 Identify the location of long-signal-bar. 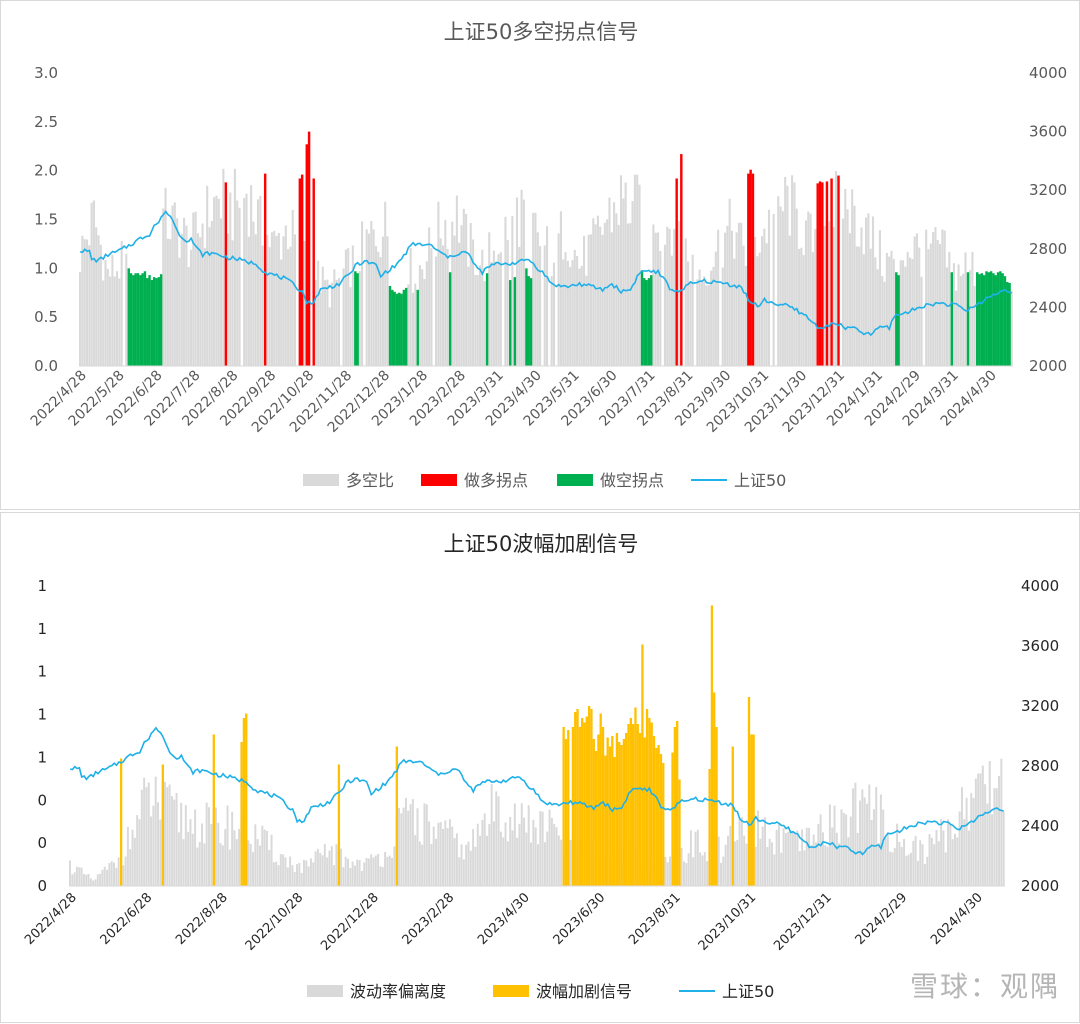
(753, 269).